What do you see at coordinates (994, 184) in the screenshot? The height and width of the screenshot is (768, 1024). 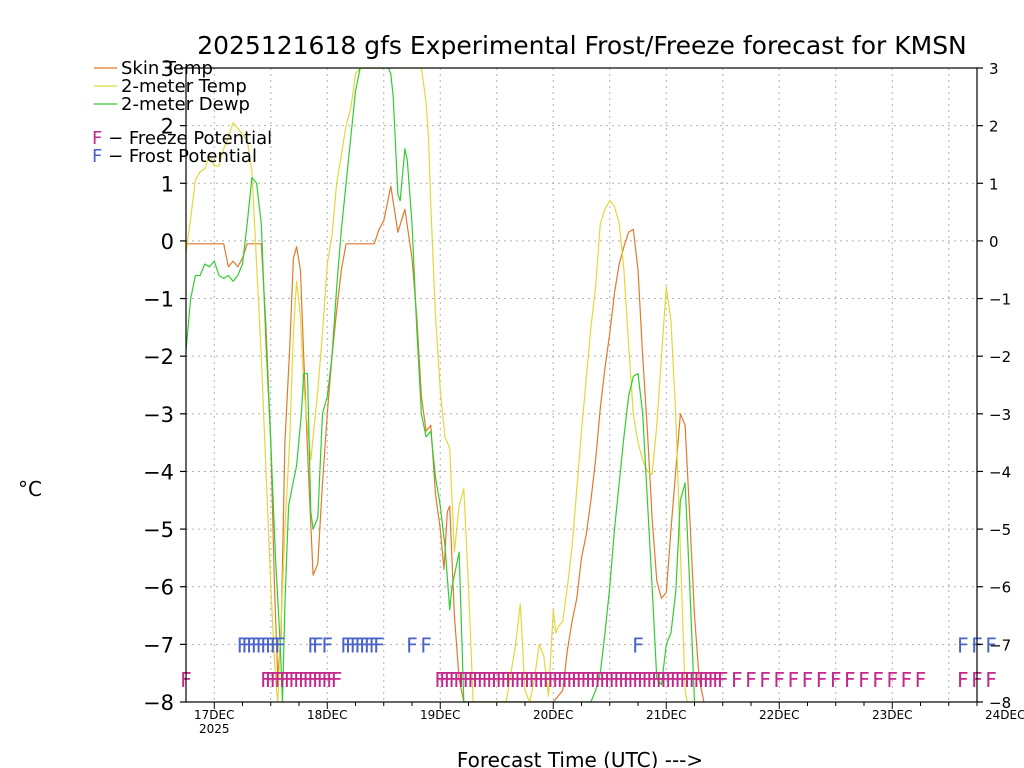 I see `y-tick-label-right: 1` at bounding box center [994, 184].